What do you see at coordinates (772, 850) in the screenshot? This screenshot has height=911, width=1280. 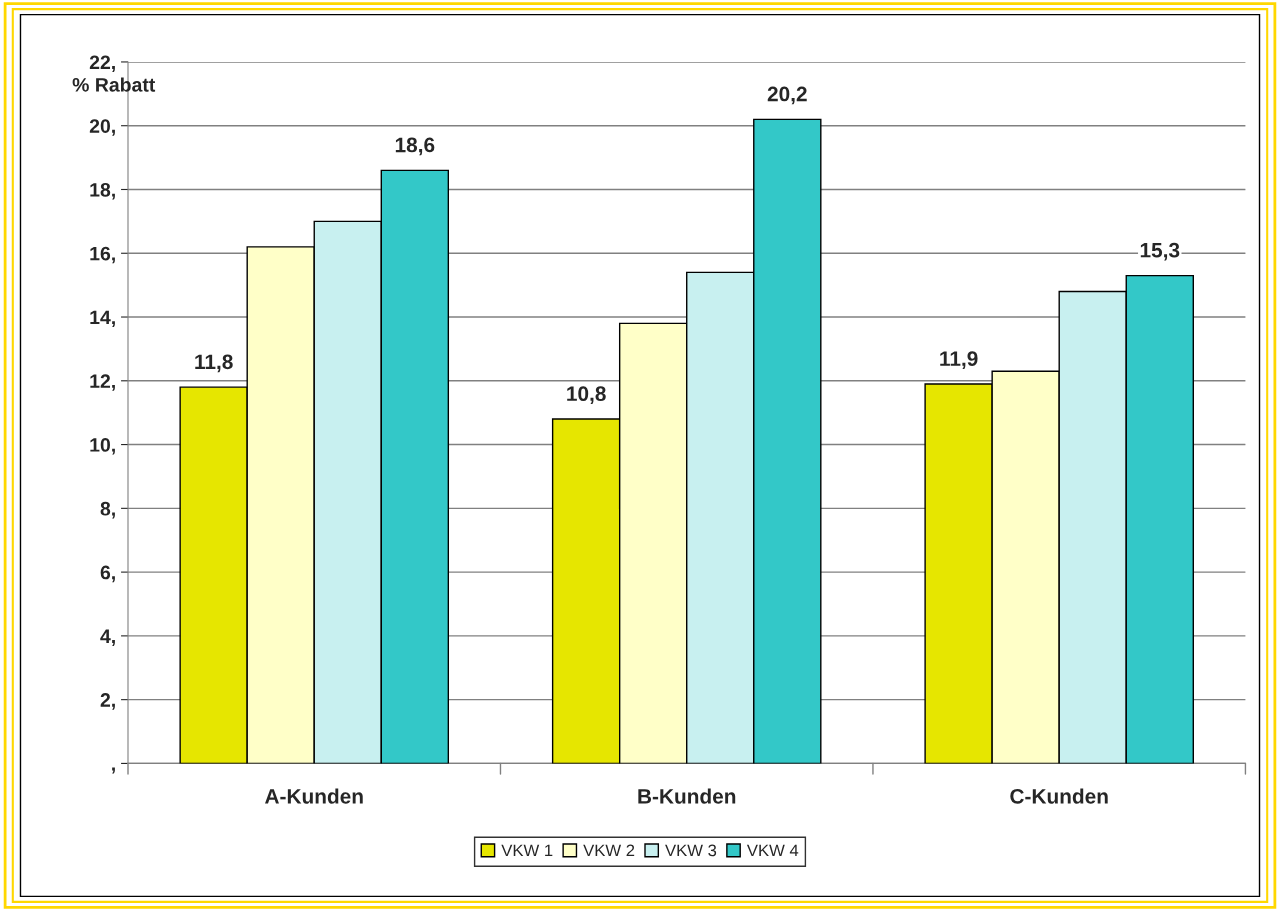 I see `legend-label: VKW 4` at bounding box center [772, 850].